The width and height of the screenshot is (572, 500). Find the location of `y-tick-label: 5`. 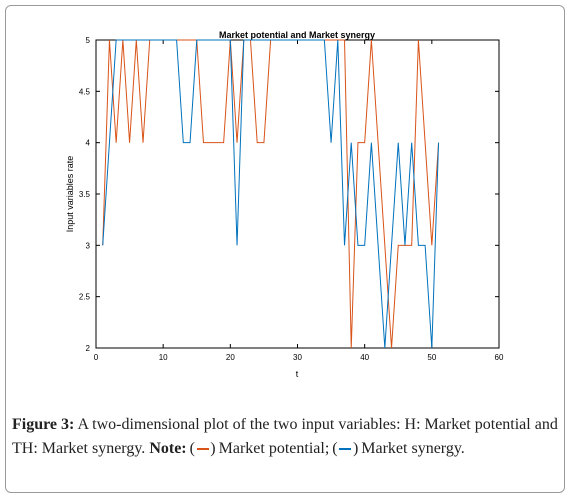

y-tick-label: 5 is located at coordinates (88, 40).